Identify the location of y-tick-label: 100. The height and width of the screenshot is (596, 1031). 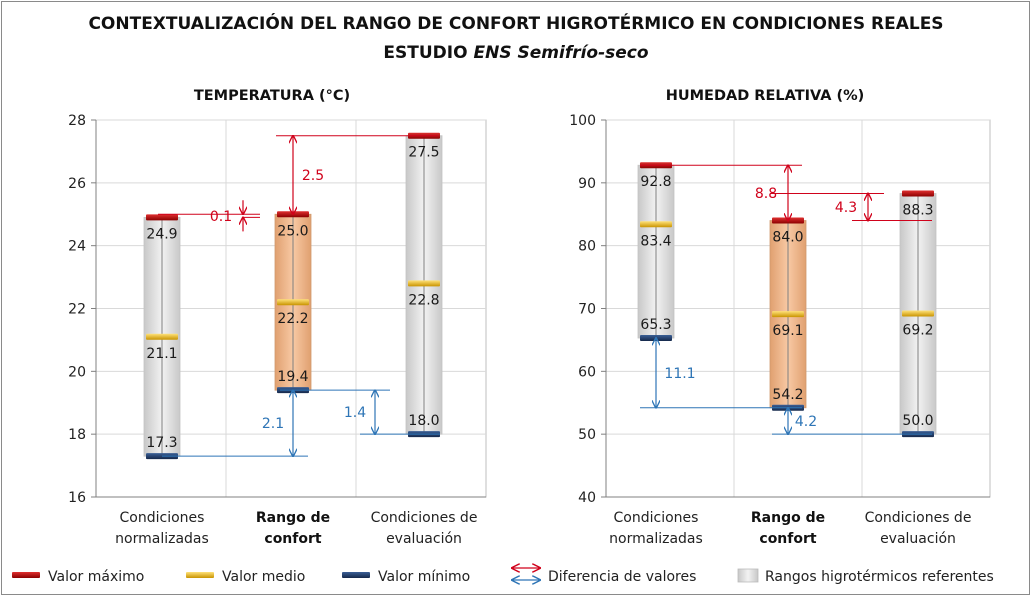
(582, 121).